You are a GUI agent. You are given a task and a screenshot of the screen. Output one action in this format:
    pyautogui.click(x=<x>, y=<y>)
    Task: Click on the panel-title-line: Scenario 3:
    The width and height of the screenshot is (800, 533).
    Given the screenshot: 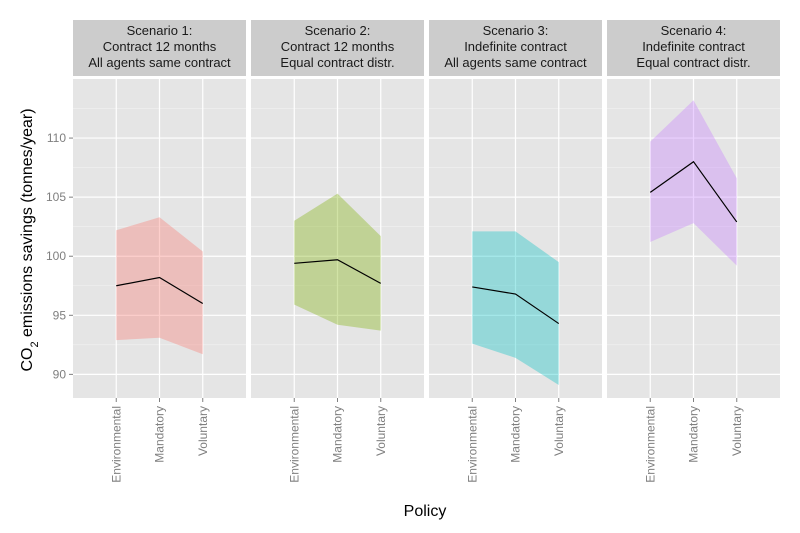 What is the action you would take?
    pyautogui.click(x=516, y=30)
    